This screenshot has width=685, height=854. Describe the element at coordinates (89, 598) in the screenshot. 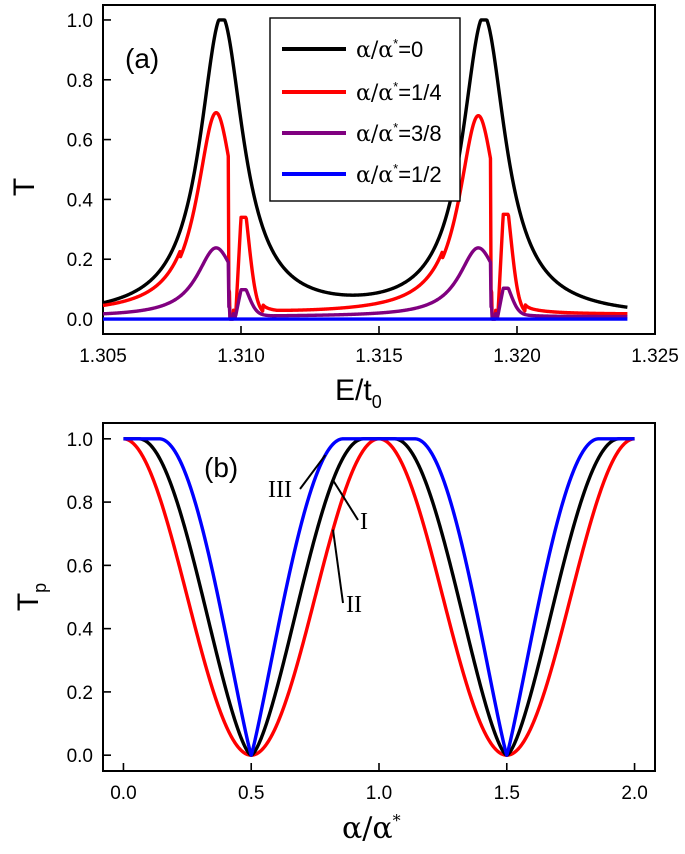

I see `panel-b-y-ticks: 0.0 0.2 0.4 0.6 0.8 1.0` at that location.